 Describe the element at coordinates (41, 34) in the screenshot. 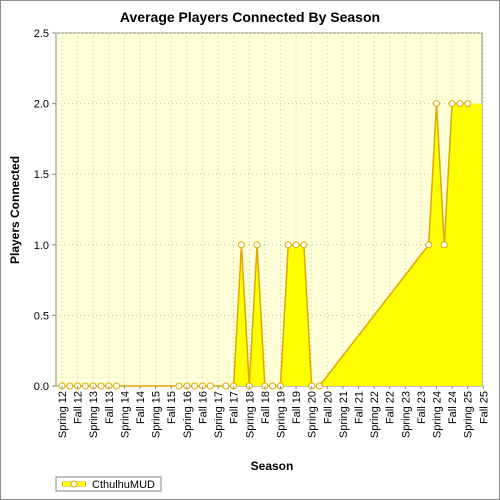

I see `y-tick-label: 2.5` at that location.